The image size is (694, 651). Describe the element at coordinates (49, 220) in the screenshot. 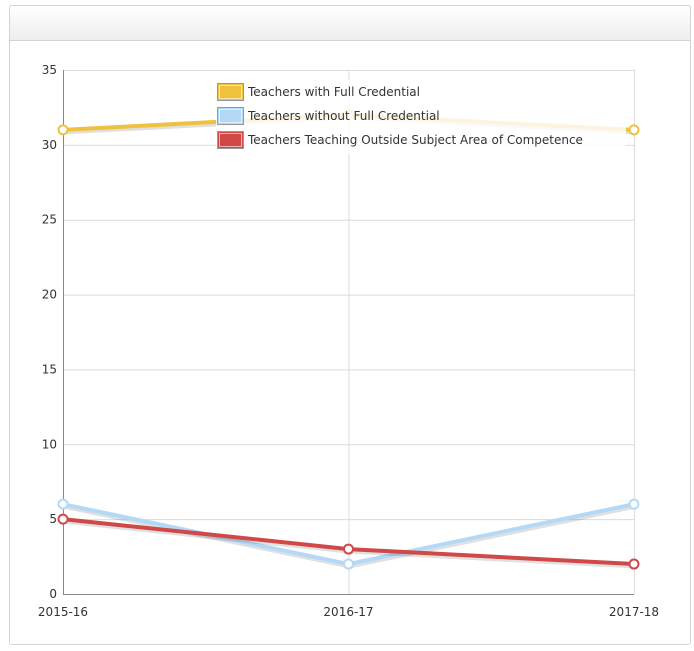

I see `y-tick-label: 25` at that location.